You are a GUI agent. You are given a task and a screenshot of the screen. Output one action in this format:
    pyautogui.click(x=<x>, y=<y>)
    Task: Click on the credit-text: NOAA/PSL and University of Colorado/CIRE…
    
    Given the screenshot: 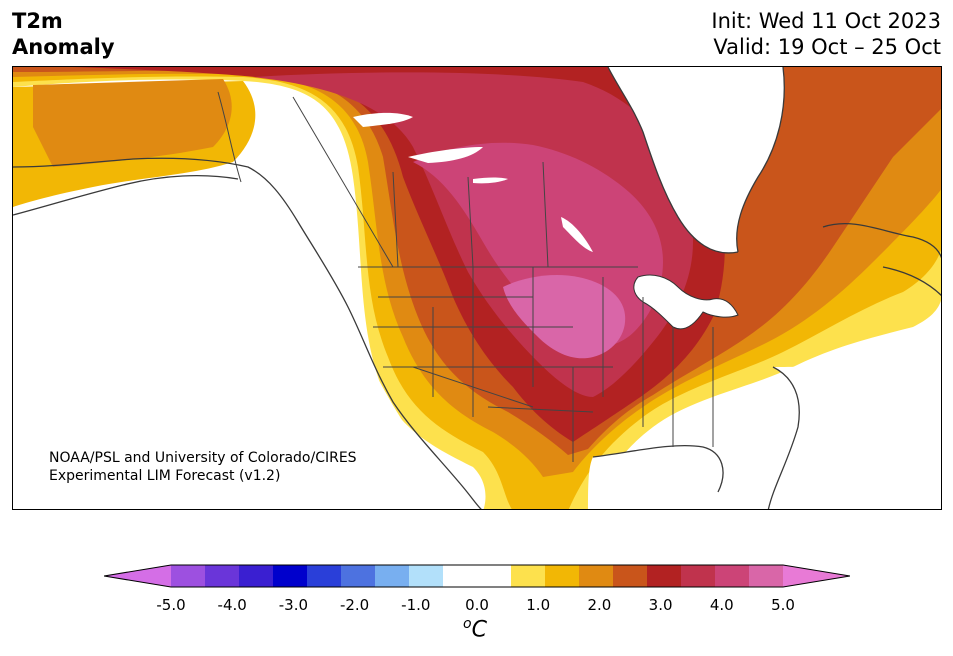 What is the action you would take?
    pyautogui.click(x=203, y=467)
    